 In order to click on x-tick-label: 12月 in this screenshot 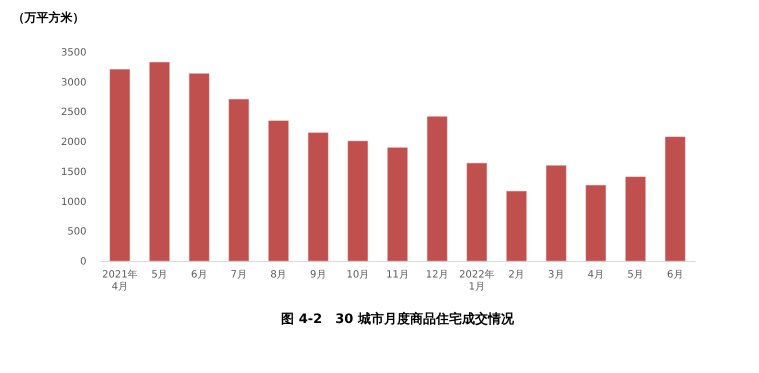, I will do `click(437, 275)`.